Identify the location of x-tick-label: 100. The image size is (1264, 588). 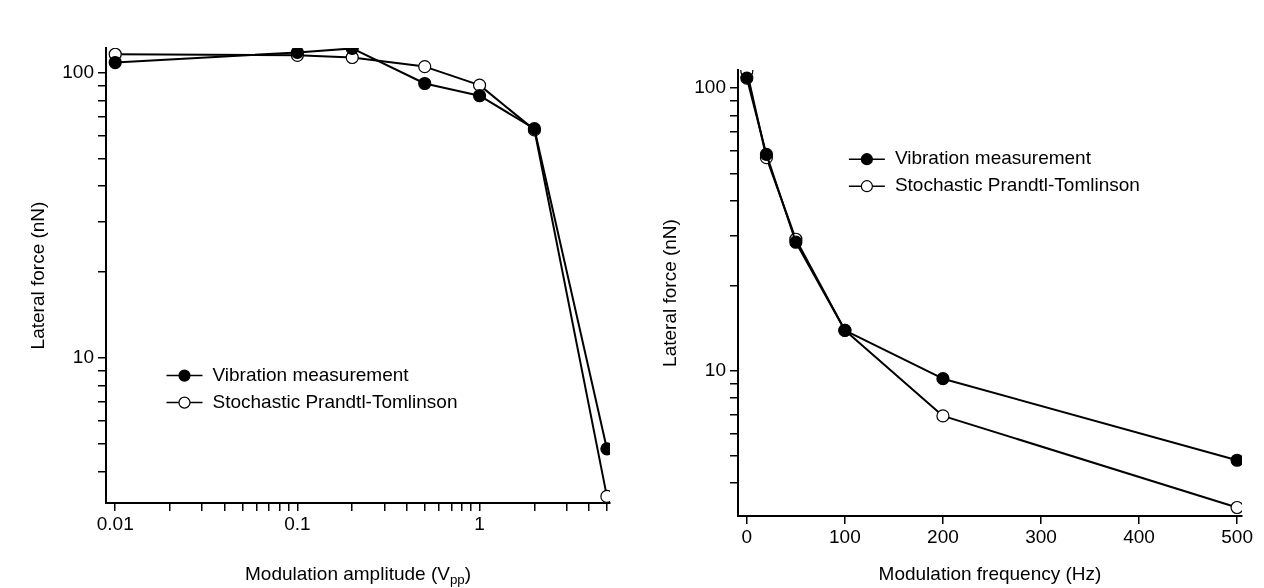
(845, 536).